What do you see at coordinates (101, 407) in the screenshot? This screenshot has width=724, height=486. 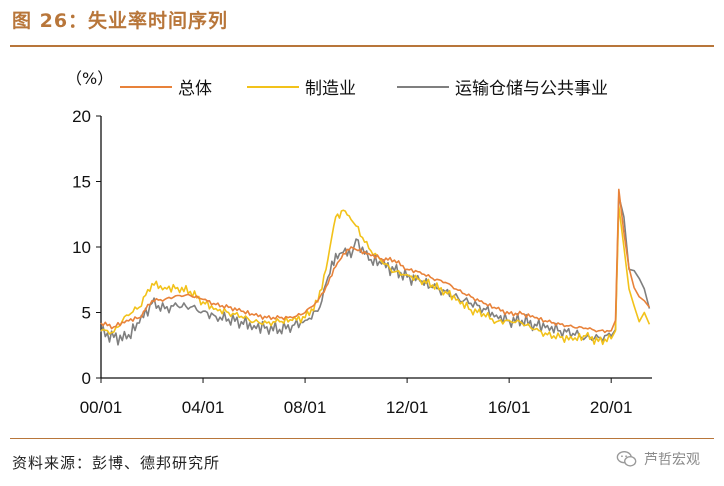 I see `x-tick-label: 00/01` at bounding box center [101, 407].